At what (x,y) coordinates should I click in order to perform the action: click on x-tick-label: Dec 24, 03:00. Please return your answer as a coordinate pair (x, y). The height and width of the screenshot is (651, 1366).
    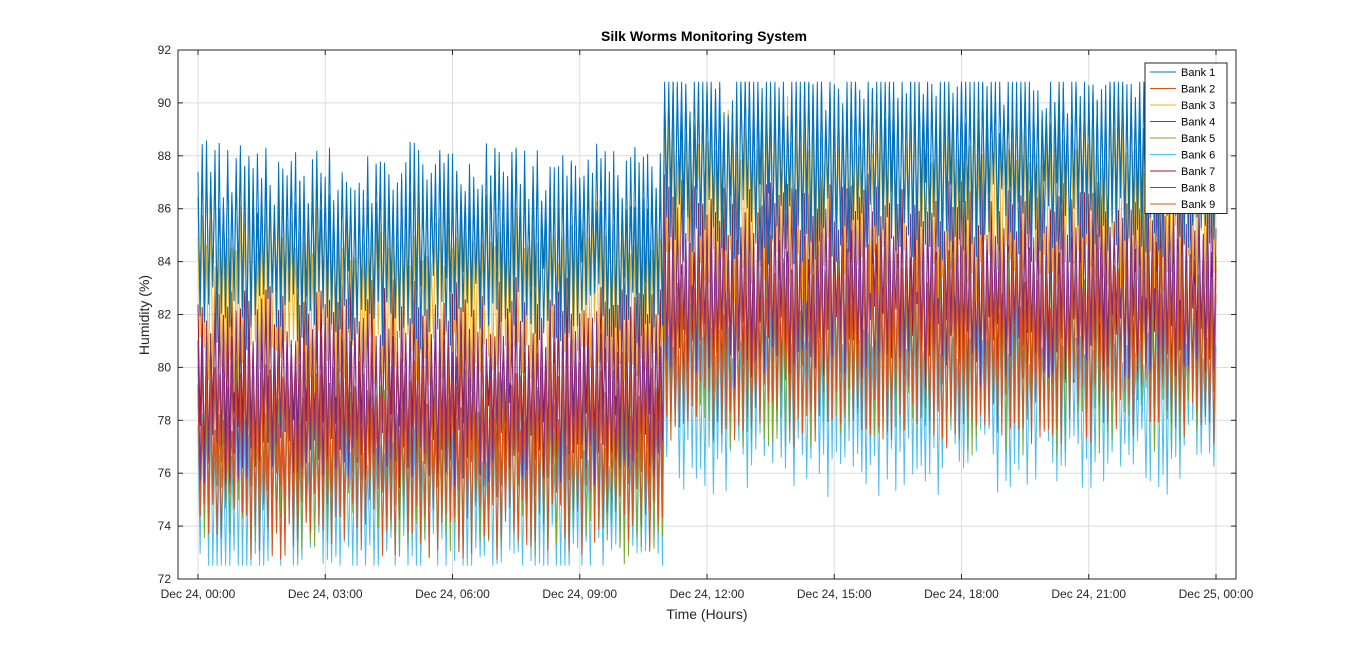
    Looking at the image, I should click on (325, 594).